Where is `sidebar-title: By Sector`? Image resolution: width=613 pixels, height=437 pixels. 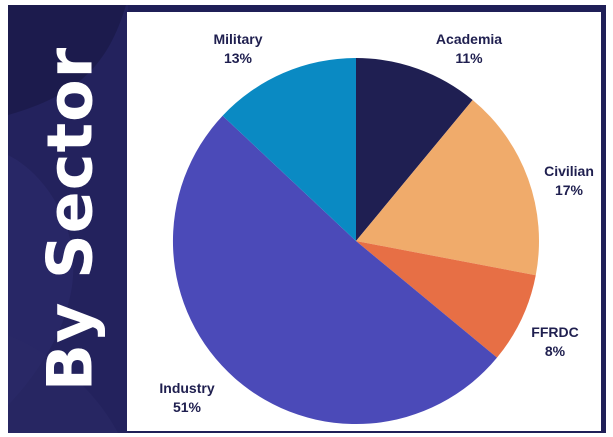
sidebar-title: By Sector is located at coordinates (70, 219).